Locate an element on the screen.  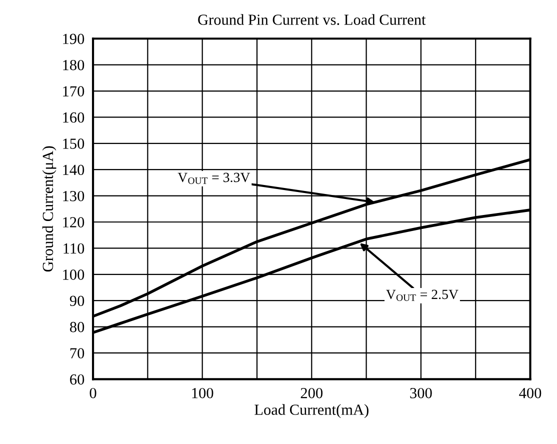
x-tick-label: 400 is located at coordinates (530, 393).